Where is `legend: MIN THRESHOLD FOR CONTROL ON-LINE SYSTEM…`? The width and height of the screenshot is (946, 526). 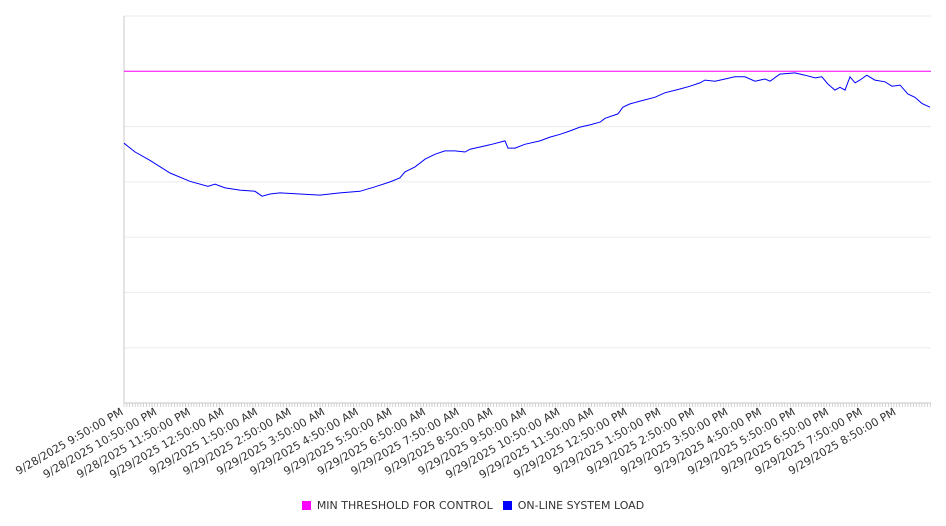 legend: MIN THRESHOLD FOR CONTROL ON-LINE SYSTEM… is located at coordinates (473, 505).